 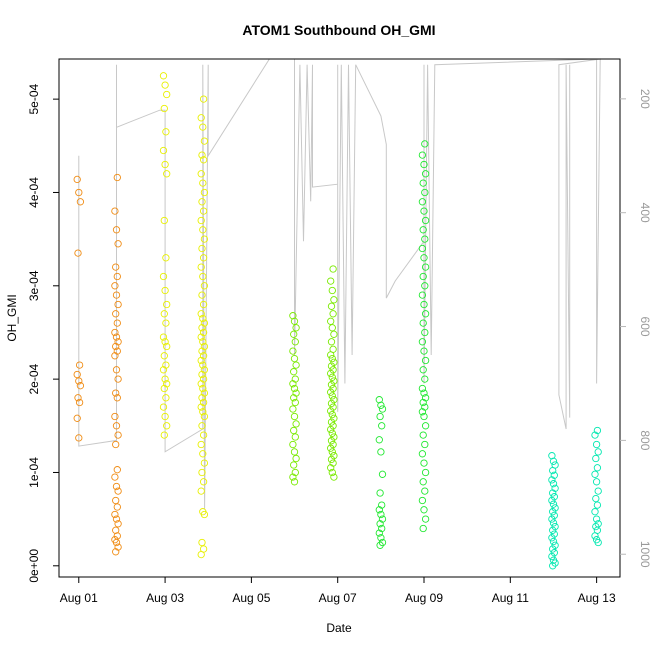 What do you see at coordinates (338, 598) in the screenshot?
I see `x-tick-label: Aug 07` at bounding box center [338, 598].